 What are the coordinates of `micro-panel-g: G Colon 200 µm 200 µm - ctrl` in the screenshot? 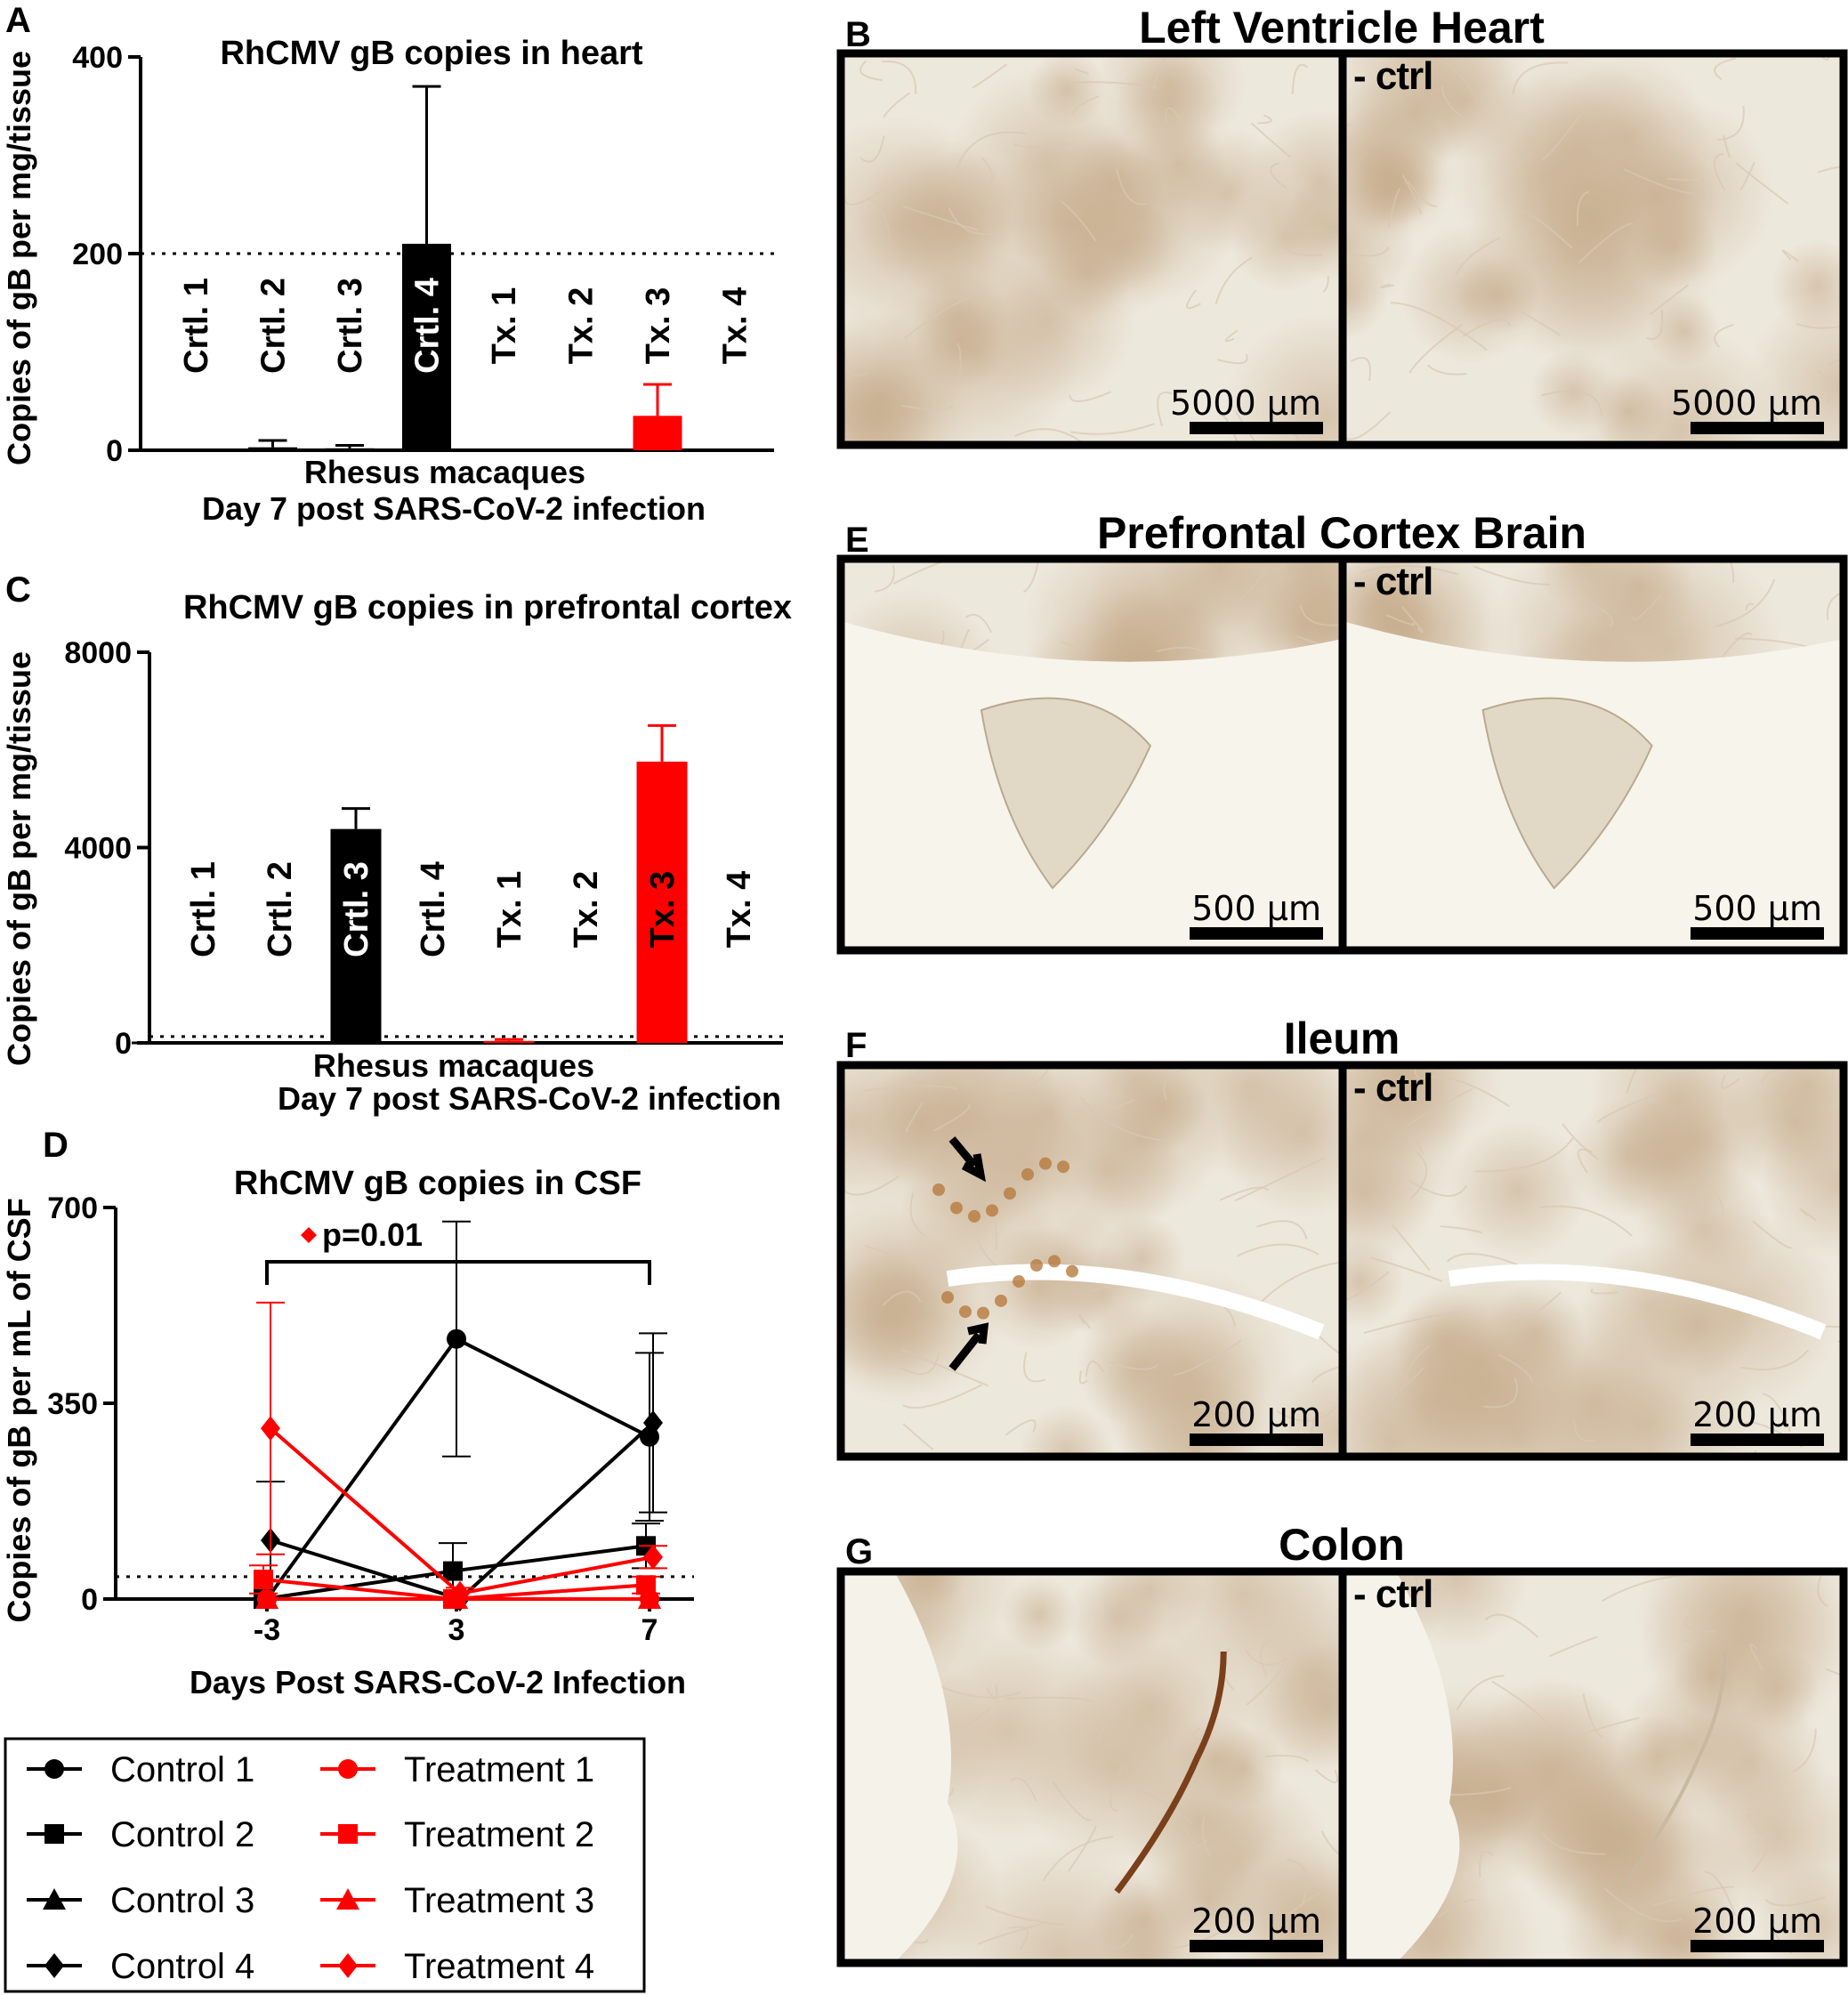 It's located at (1342, 1743).